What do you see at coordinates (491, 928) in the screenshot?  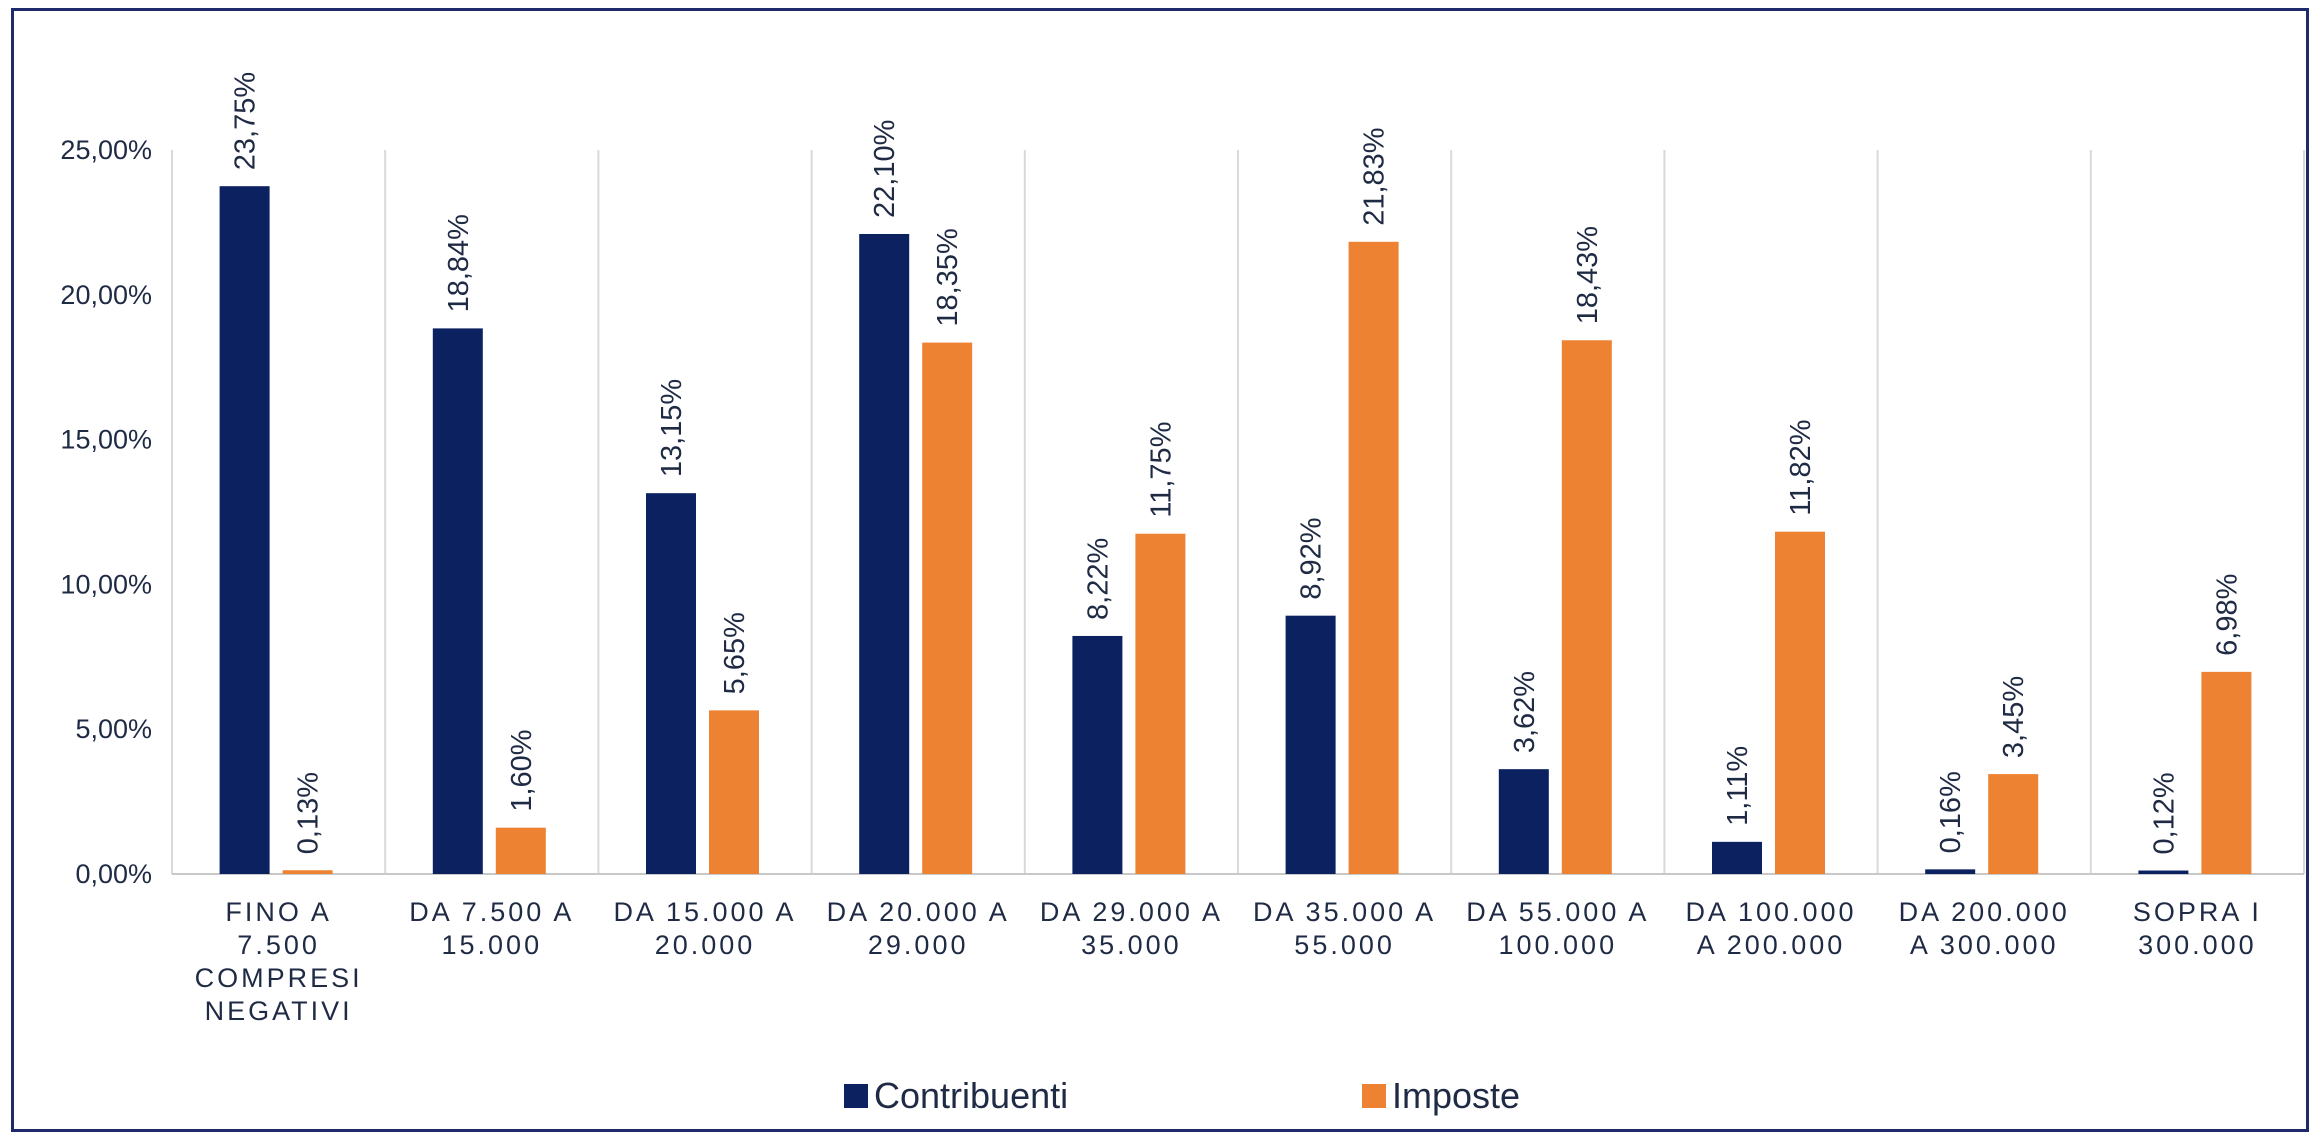 I see `x-tick-label: DA 7.500 A 15.000` at bounding box center [491, 928].